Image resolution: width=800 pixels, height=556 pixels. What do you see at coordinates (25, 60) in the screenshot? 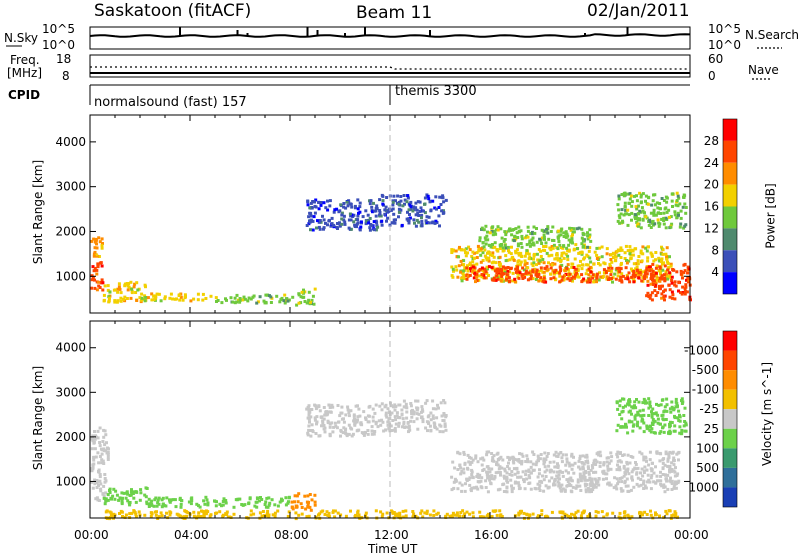
I see `freq-label: Freq.` at bounding box center [25, 60].